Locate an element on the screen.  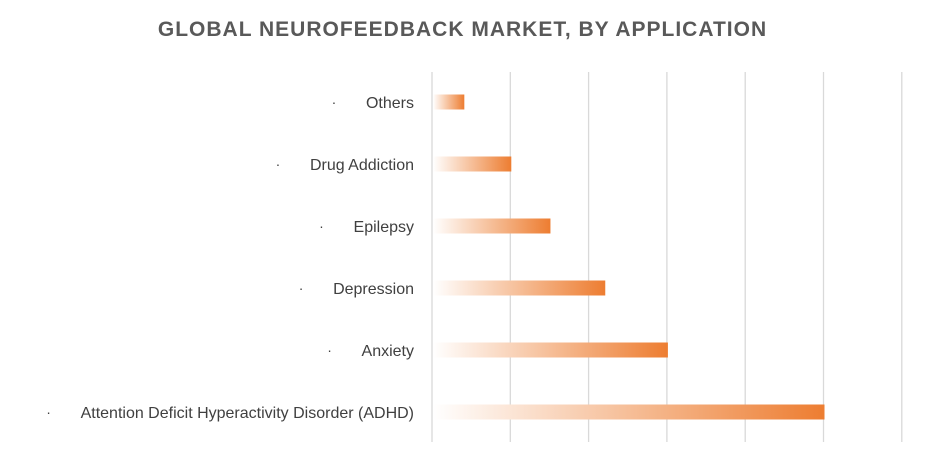
category-label: Depression is located at coordinates (373, 289).